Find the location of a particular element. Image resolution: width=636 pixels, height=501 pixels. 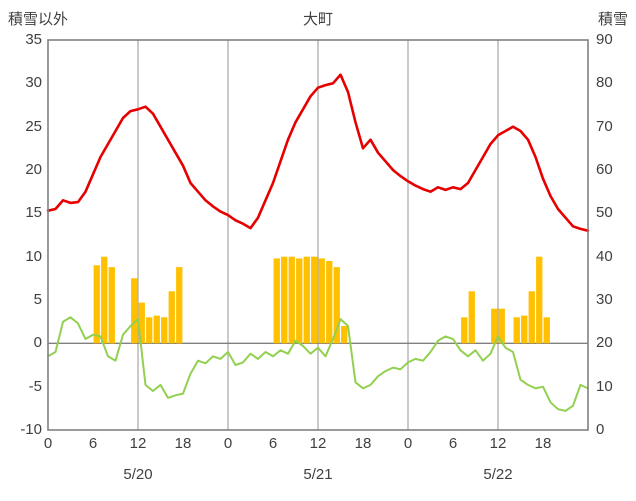

right-axis-tick: 30 is located at coordinates (604, 299).